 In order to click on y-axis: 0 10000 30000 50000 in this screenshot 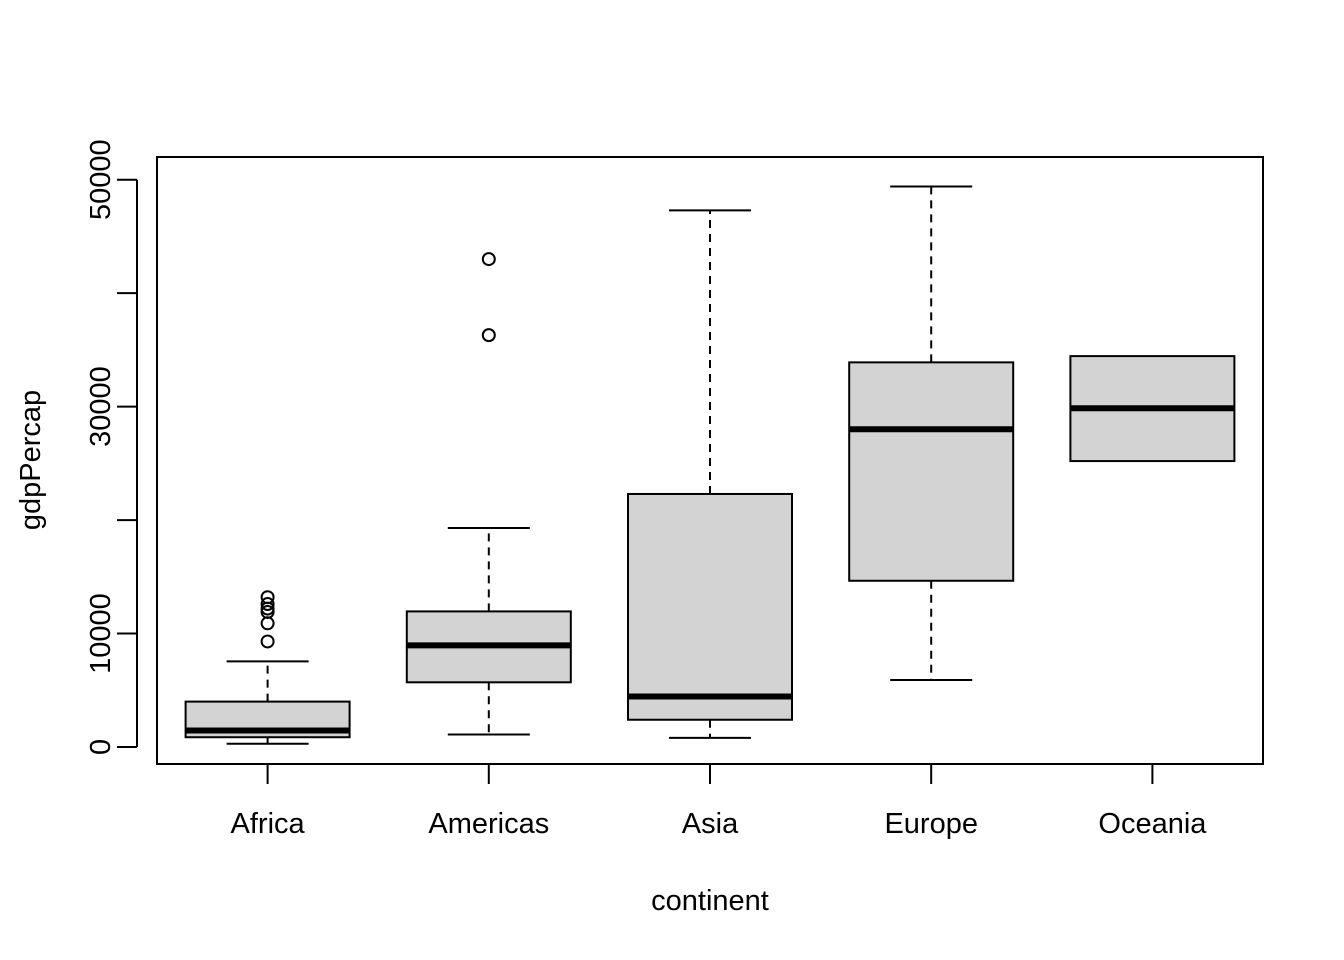, I will do `click(111, 447)`.